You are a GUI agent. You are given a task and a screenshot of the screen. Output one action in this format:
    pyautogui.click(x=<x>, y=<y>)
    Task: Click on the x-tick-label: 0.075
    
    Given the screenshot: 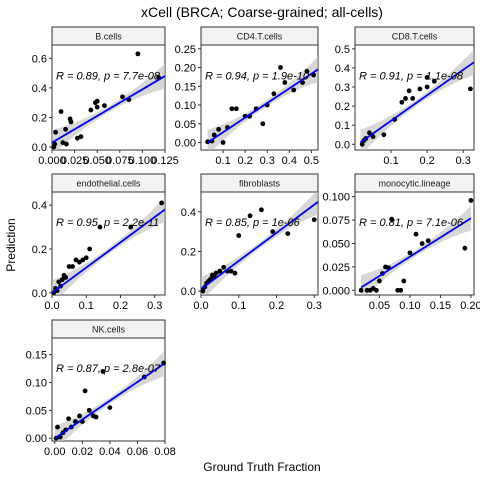 What is the action you would take?
    pyautogui.click(x=120, y=161)
    